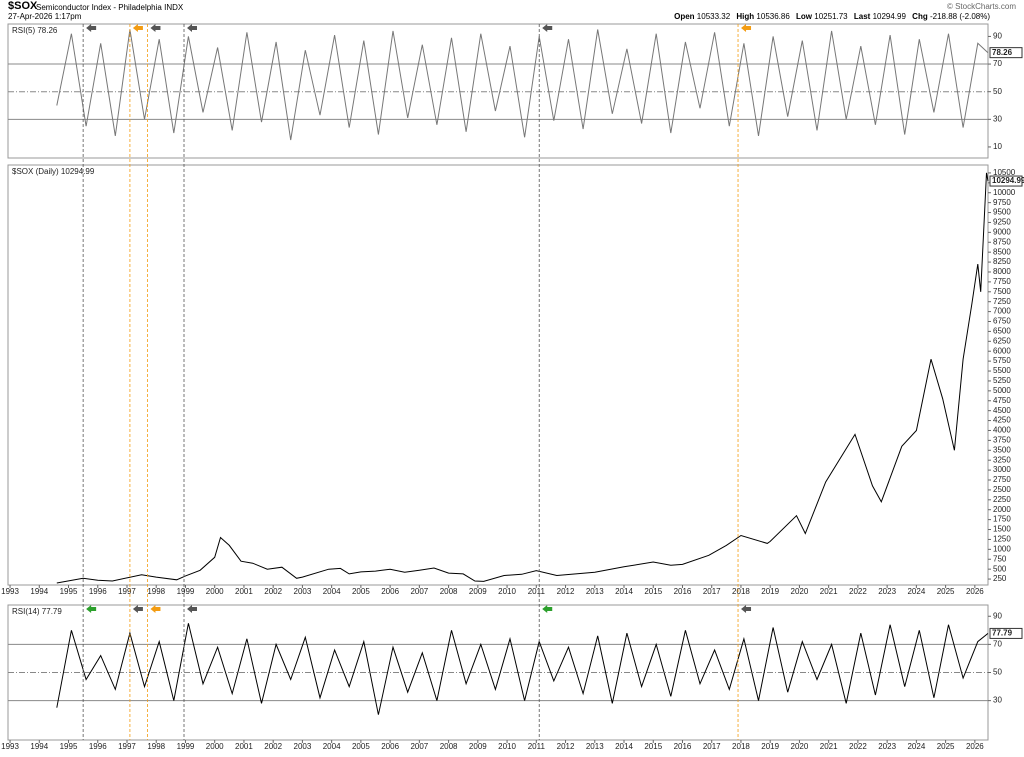 Image resolution: width=1024 pixels, height=757 pixels. I want to click on x-tick-label: 2012, so click(566, 591).